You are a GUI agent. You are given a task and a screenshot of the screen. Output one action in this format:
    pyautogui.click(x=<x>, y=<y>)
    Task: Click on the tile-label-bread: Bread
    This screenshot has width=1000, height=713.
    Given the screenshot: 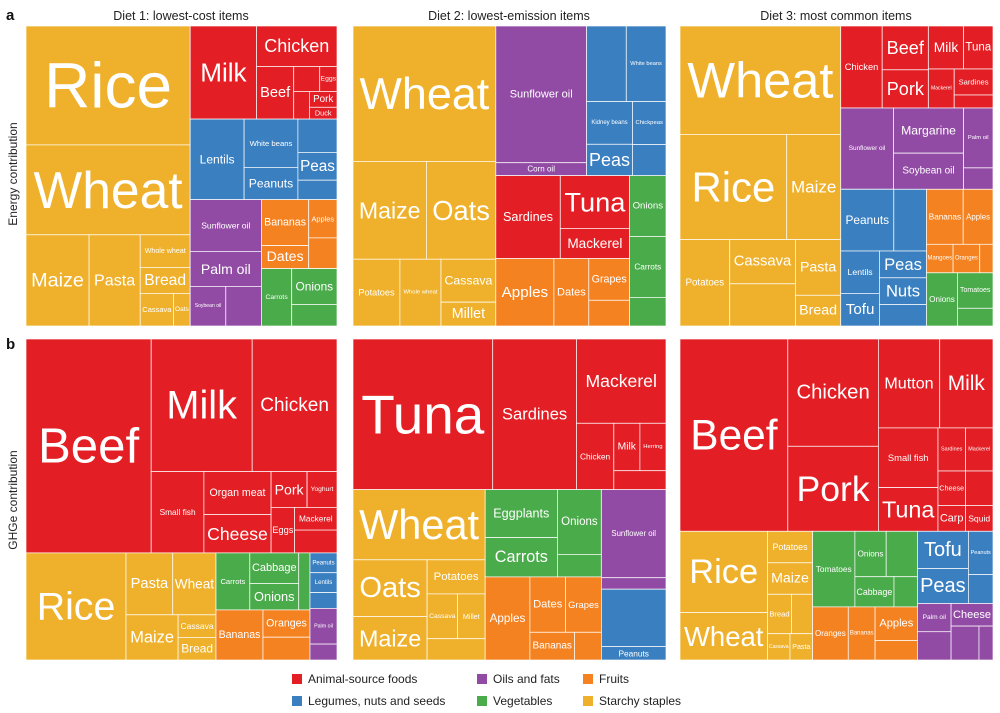 What is the action you would take?
    pyautogui.click(x=197, y=649)
    